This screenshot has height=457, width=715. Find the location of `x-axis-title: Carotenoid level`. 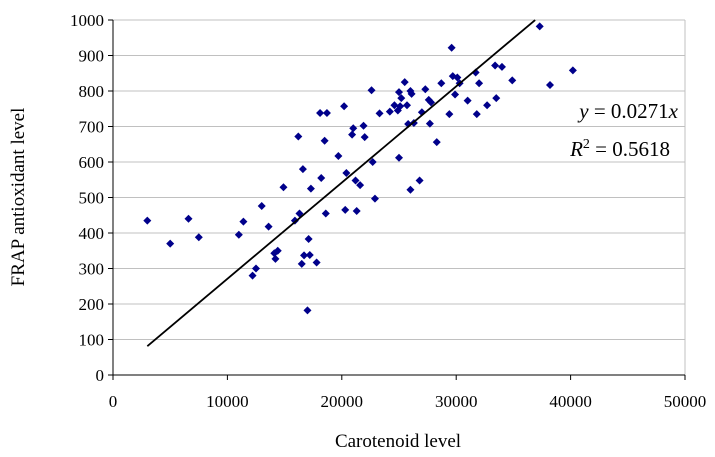

x-axis-title: Carotenoid level is located at coordinates (398, 441).